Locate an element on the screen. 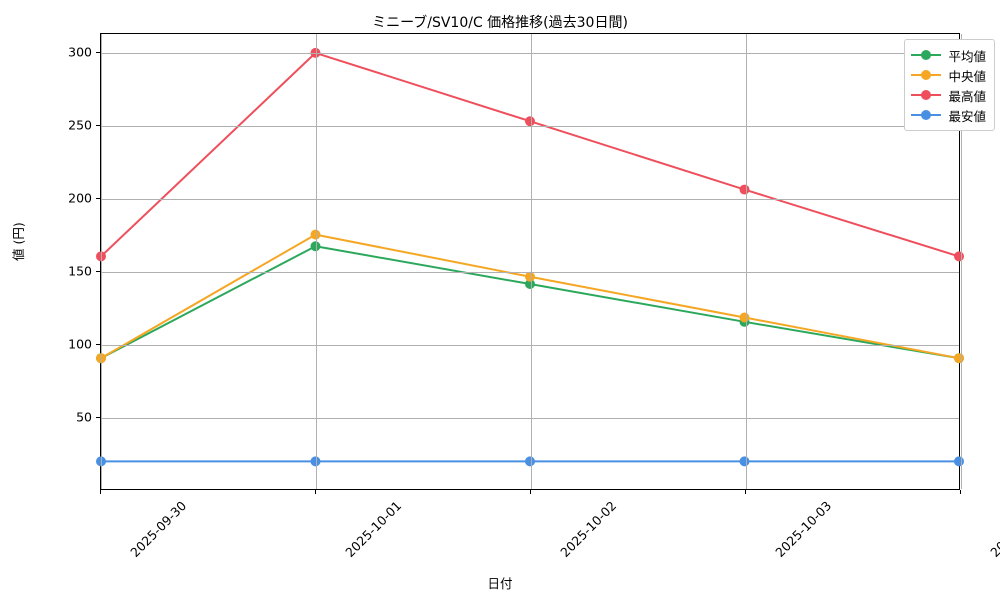  x-tick-label: 2025-10-02 is located at coordinates (588, 529).